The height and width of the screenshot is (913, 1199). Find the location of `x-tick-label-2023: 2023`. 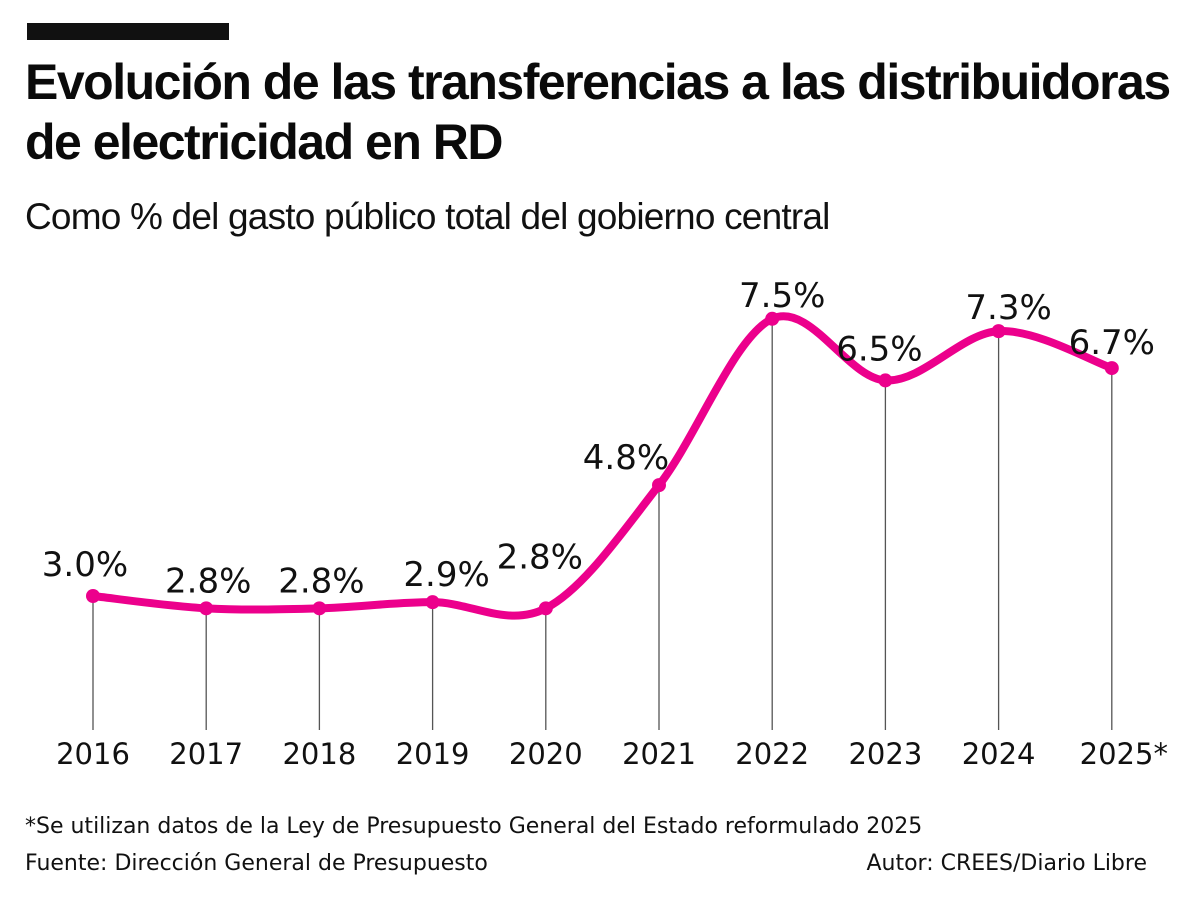

x-tick-label-2023: 2023 is located at coordinates (885, 754).